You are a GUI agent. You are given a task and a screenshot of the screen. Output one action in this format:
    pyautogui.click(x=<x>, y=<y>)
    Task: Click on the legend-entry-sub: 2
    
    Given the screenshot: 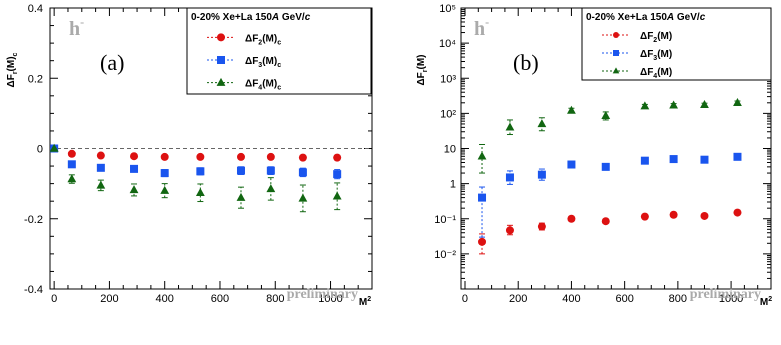 What is the action you would take?
    pyautogui.click(x=655, y=40)
    